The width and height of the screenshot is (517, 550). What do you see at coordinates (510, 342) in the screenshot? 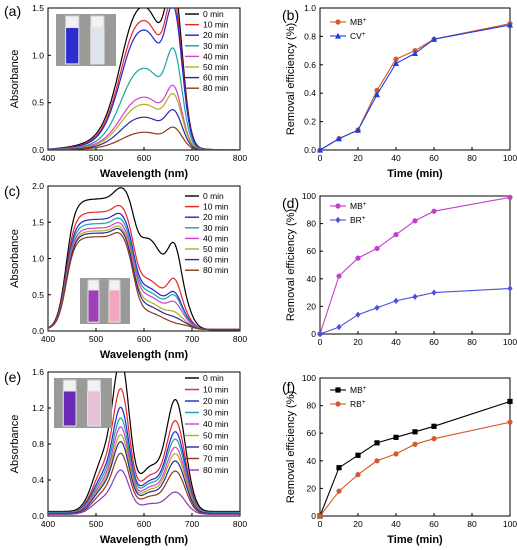
I see `x-tick-label: 100` at bounding box center [510, 342].